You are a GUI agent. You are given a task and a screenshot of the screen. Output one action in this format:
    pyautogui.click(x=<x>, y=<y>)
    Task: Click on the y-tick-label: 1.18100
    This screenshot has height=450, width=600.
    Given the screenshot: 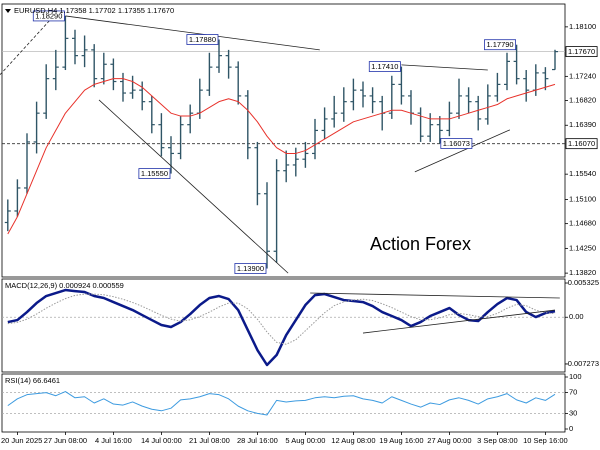 What is the action you would take?
    pyautogui.click(x=582, y=26)
    